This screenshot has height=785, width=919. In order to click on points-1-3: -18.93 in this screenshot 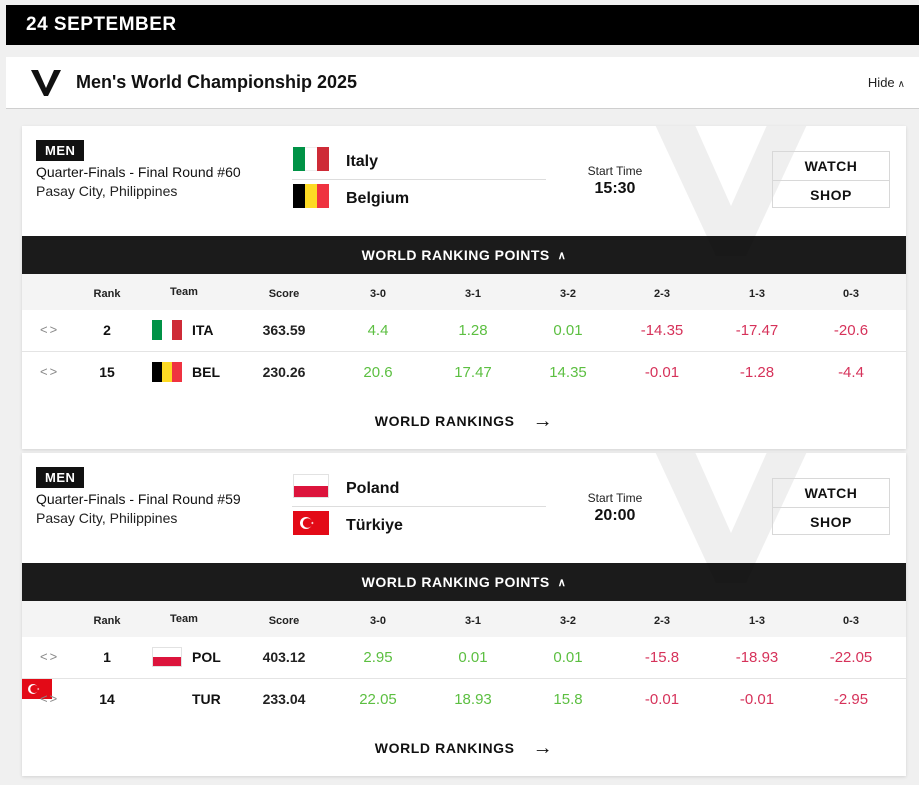, I will do `click(757, 657)`.